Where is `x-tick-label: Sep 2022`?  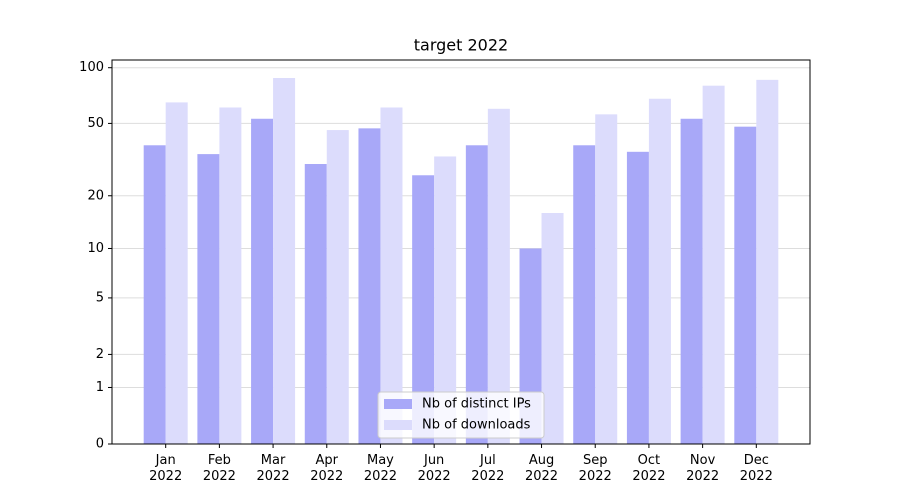 x-tick-label: Sep 2022 is located at coordinates (595, 468).